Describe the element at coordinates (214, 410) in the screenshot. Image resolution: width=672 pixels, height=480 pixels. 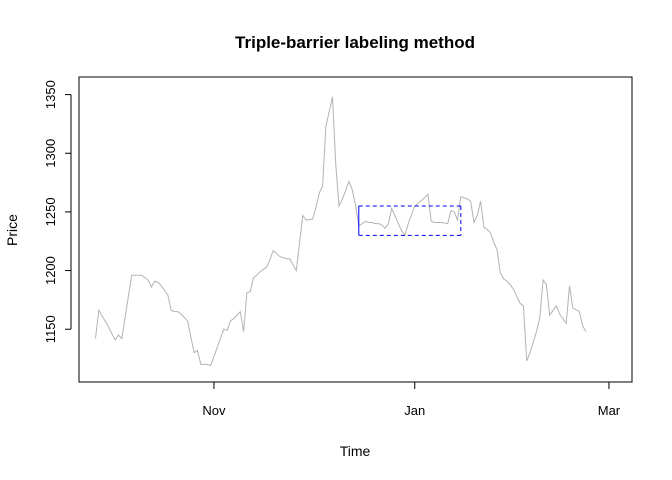
I see `x-tick-label: Nov` at that location.